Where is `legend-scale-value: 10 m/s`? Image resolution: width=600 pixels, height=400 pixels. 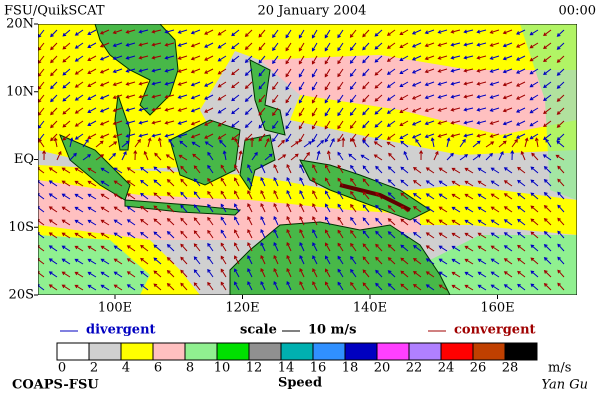
legend-scale-value: 10 m/s is located at coordinates (332, 330).